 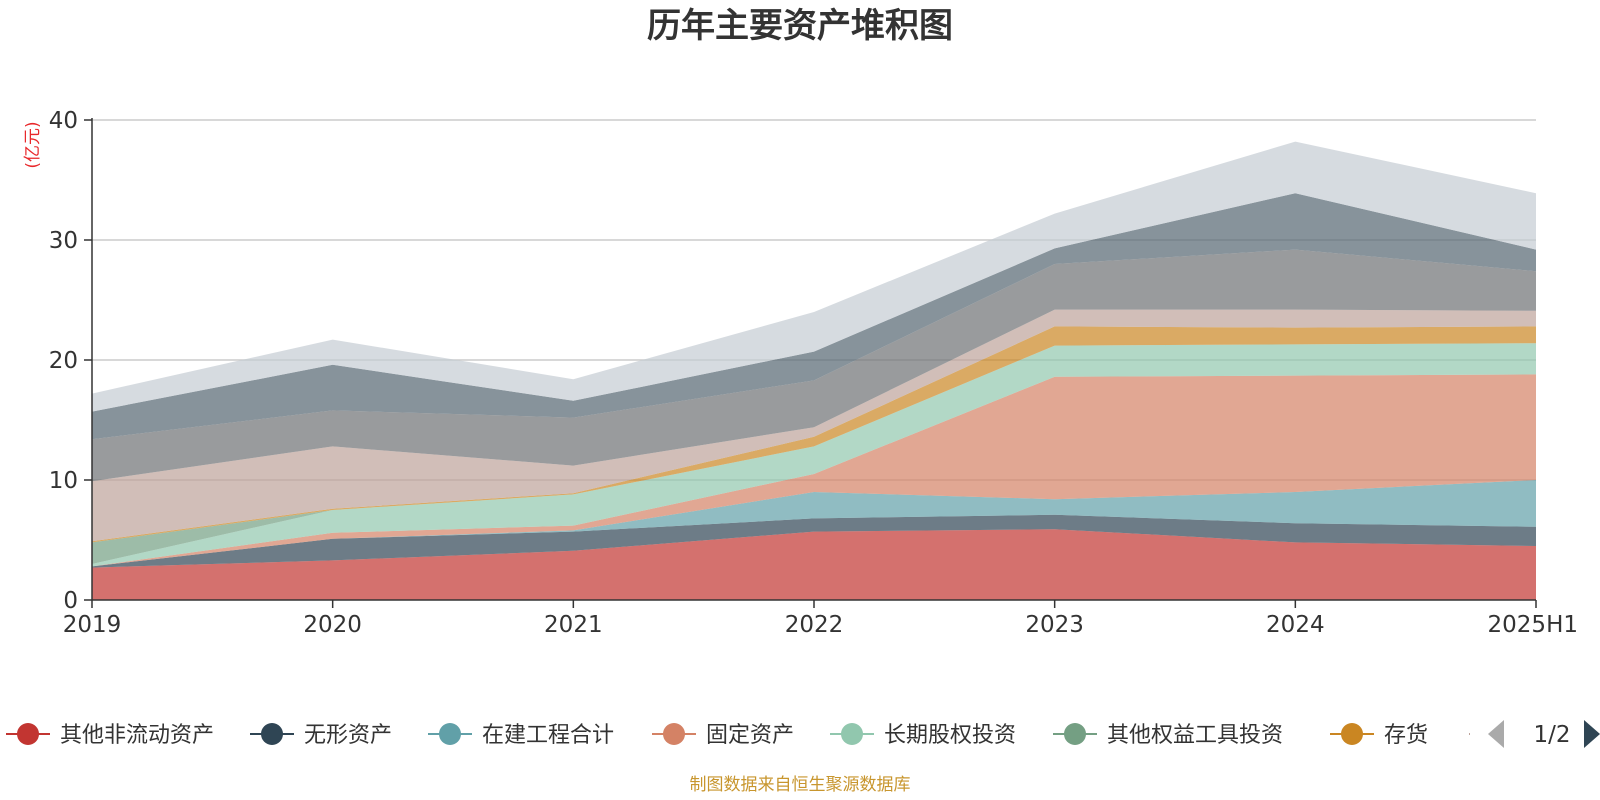 What do you see at coordinates (1533, 625) in the screenshot?
I see `x-tick-label: 2025H1` at bounding box center [1533, 625].